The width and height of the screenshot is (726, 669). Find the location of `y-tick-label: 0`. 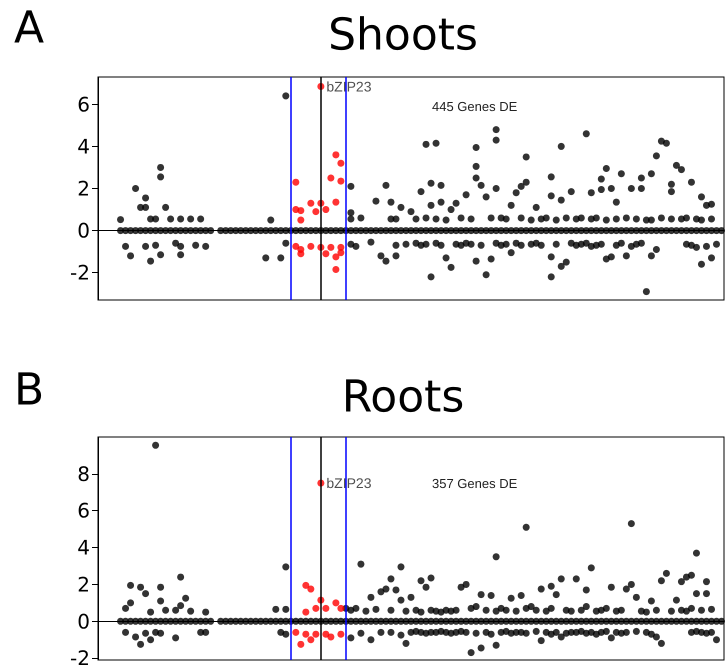

y-tick-label: 0 is located at coordinates (83, 230).